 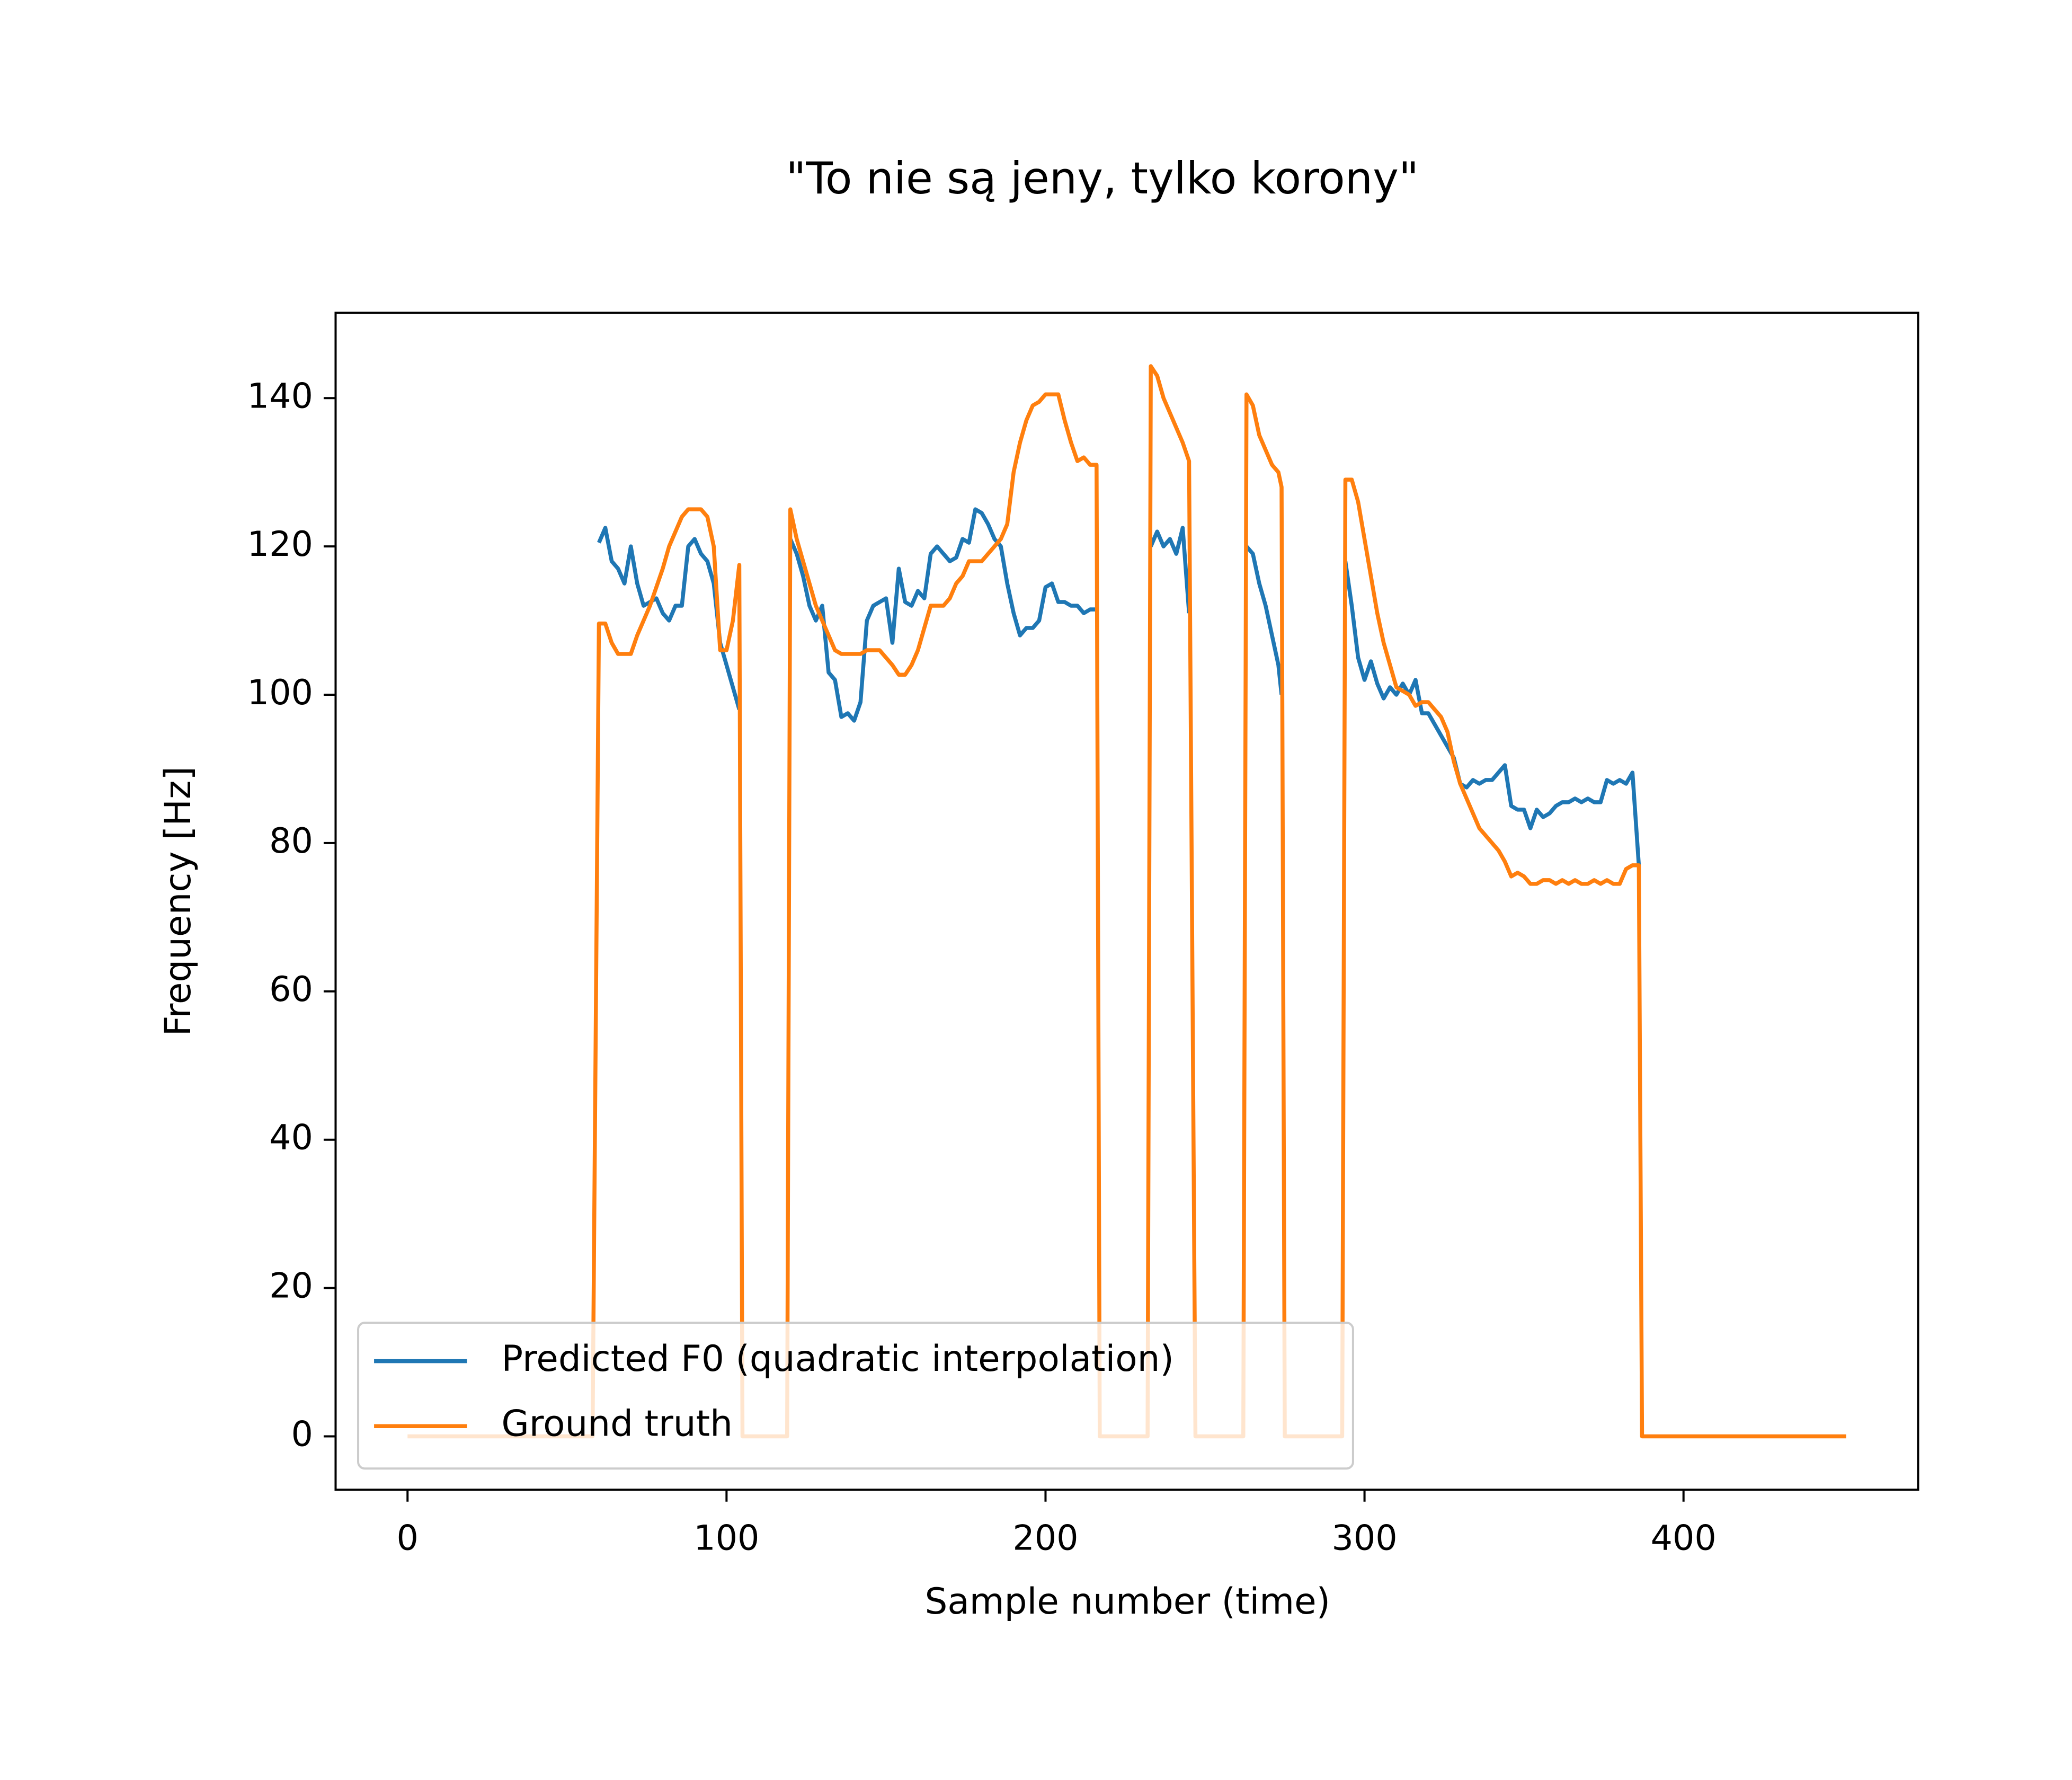 I want to click on legend-box, so click(x=855, y=1396).